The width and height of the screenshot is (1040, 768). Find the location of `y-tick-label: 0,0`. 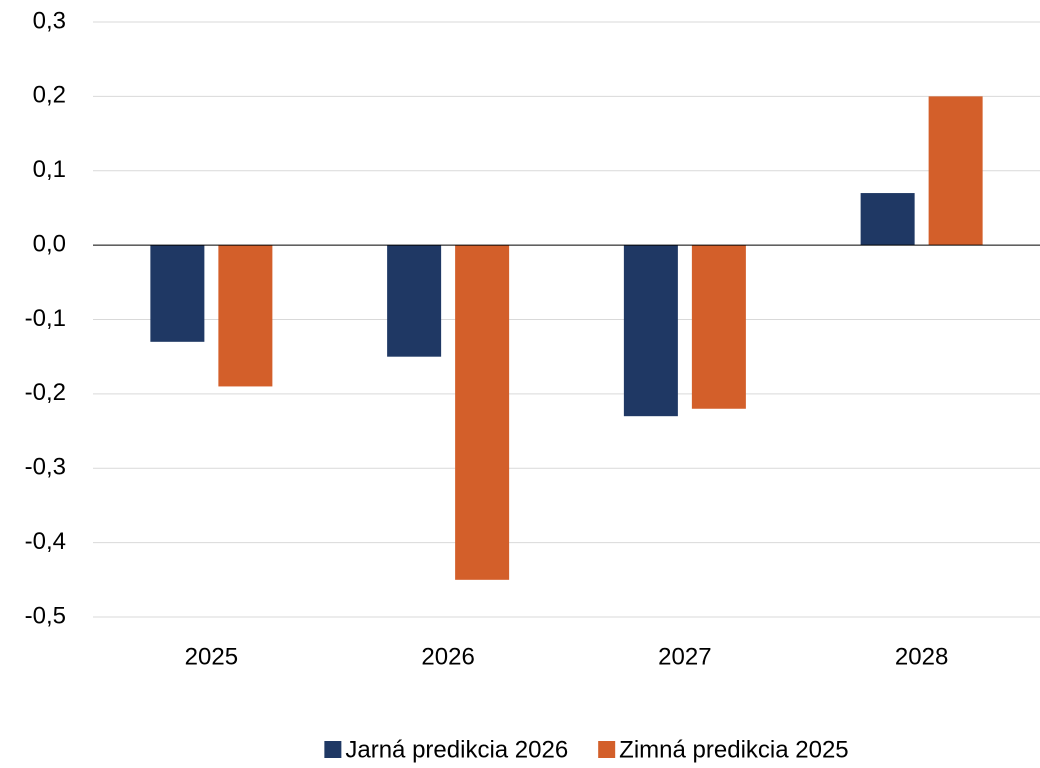

y-tick-label: 0,0 is located at coordinates (49, 243).